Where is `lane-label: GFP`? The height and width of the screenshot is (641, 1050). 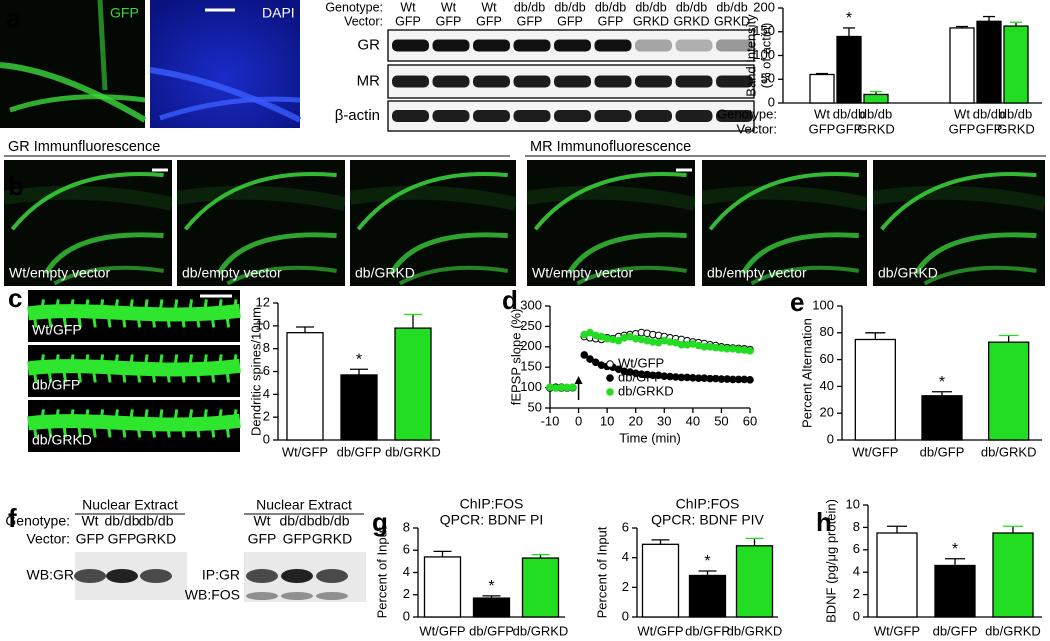 lane-label: GFP is located at coordinates (122, 539).